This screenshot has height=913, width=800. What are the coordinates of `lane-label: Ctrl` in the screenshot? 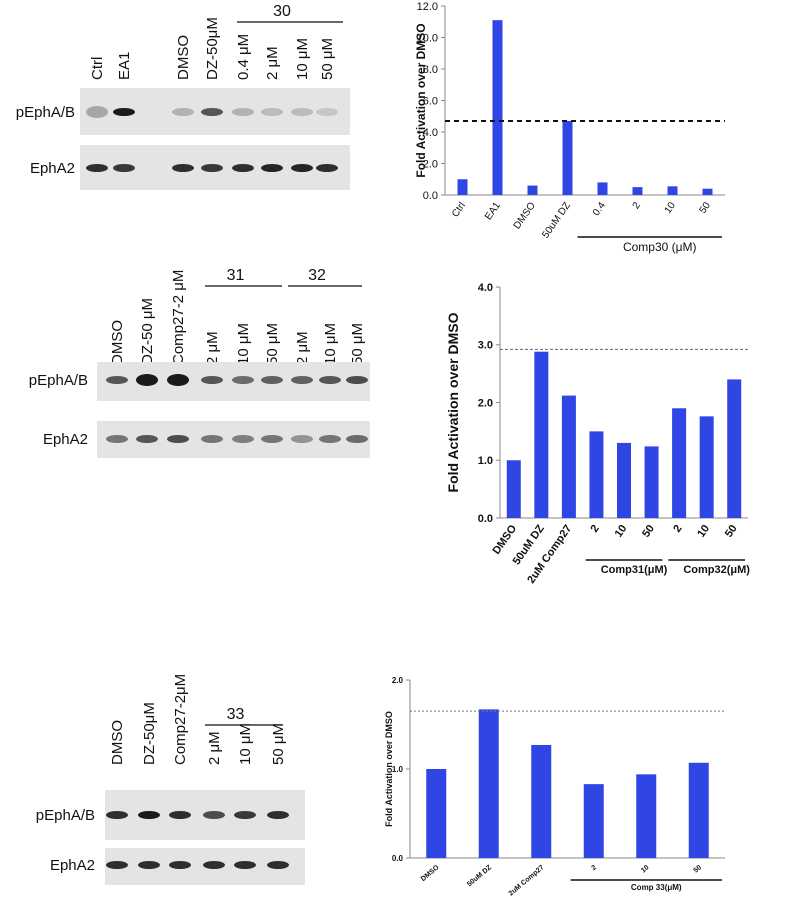 It's located at (97, 68).